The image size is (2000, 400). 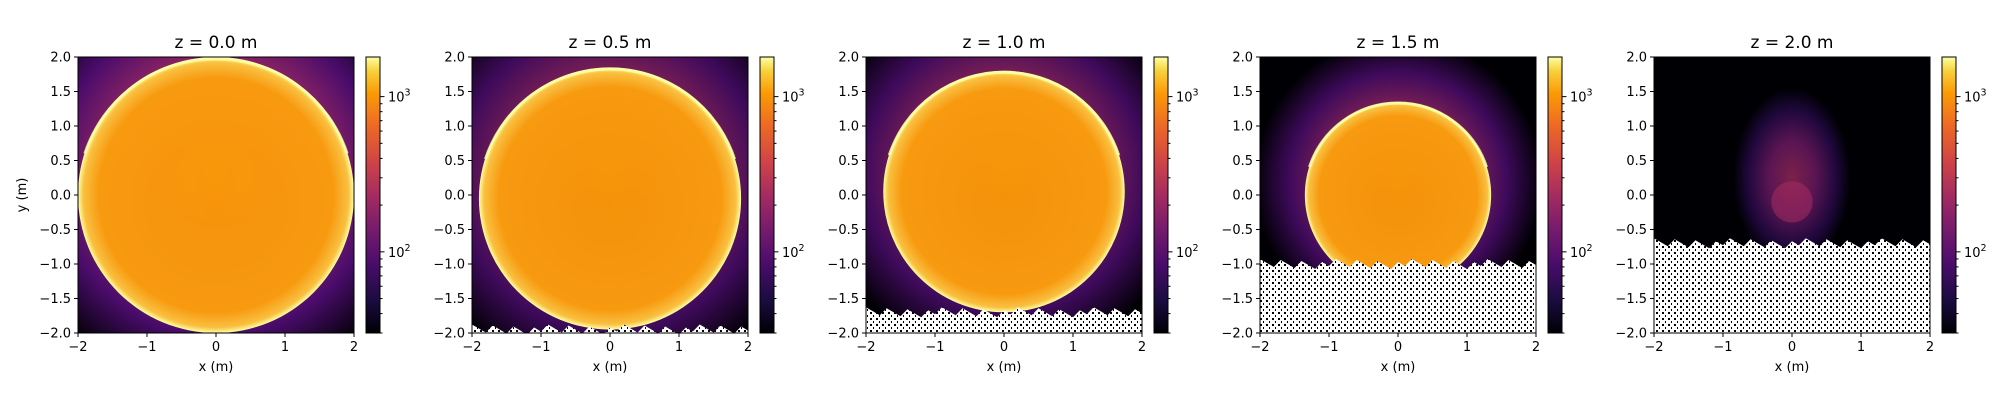 What do you see at coordinates (1792, 43) in the screenshot?
I see `panel-title: z = 2.0 m` at bounding box center [1792, 43].